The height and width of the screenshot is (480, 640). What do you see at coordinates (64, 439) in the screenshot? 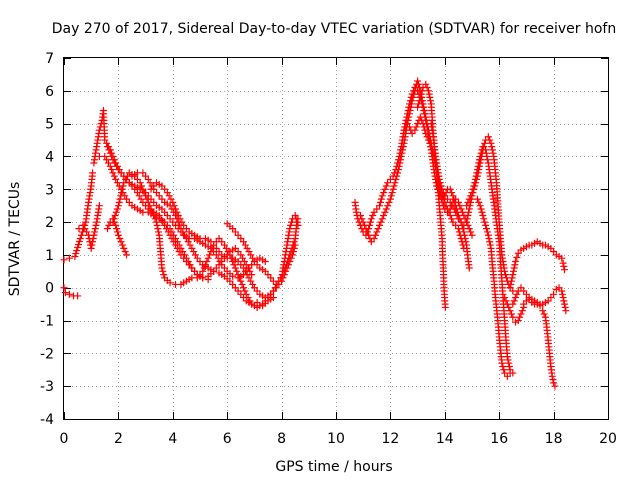
I see `x-tick-label: 0` at bounding box center [64, 439].